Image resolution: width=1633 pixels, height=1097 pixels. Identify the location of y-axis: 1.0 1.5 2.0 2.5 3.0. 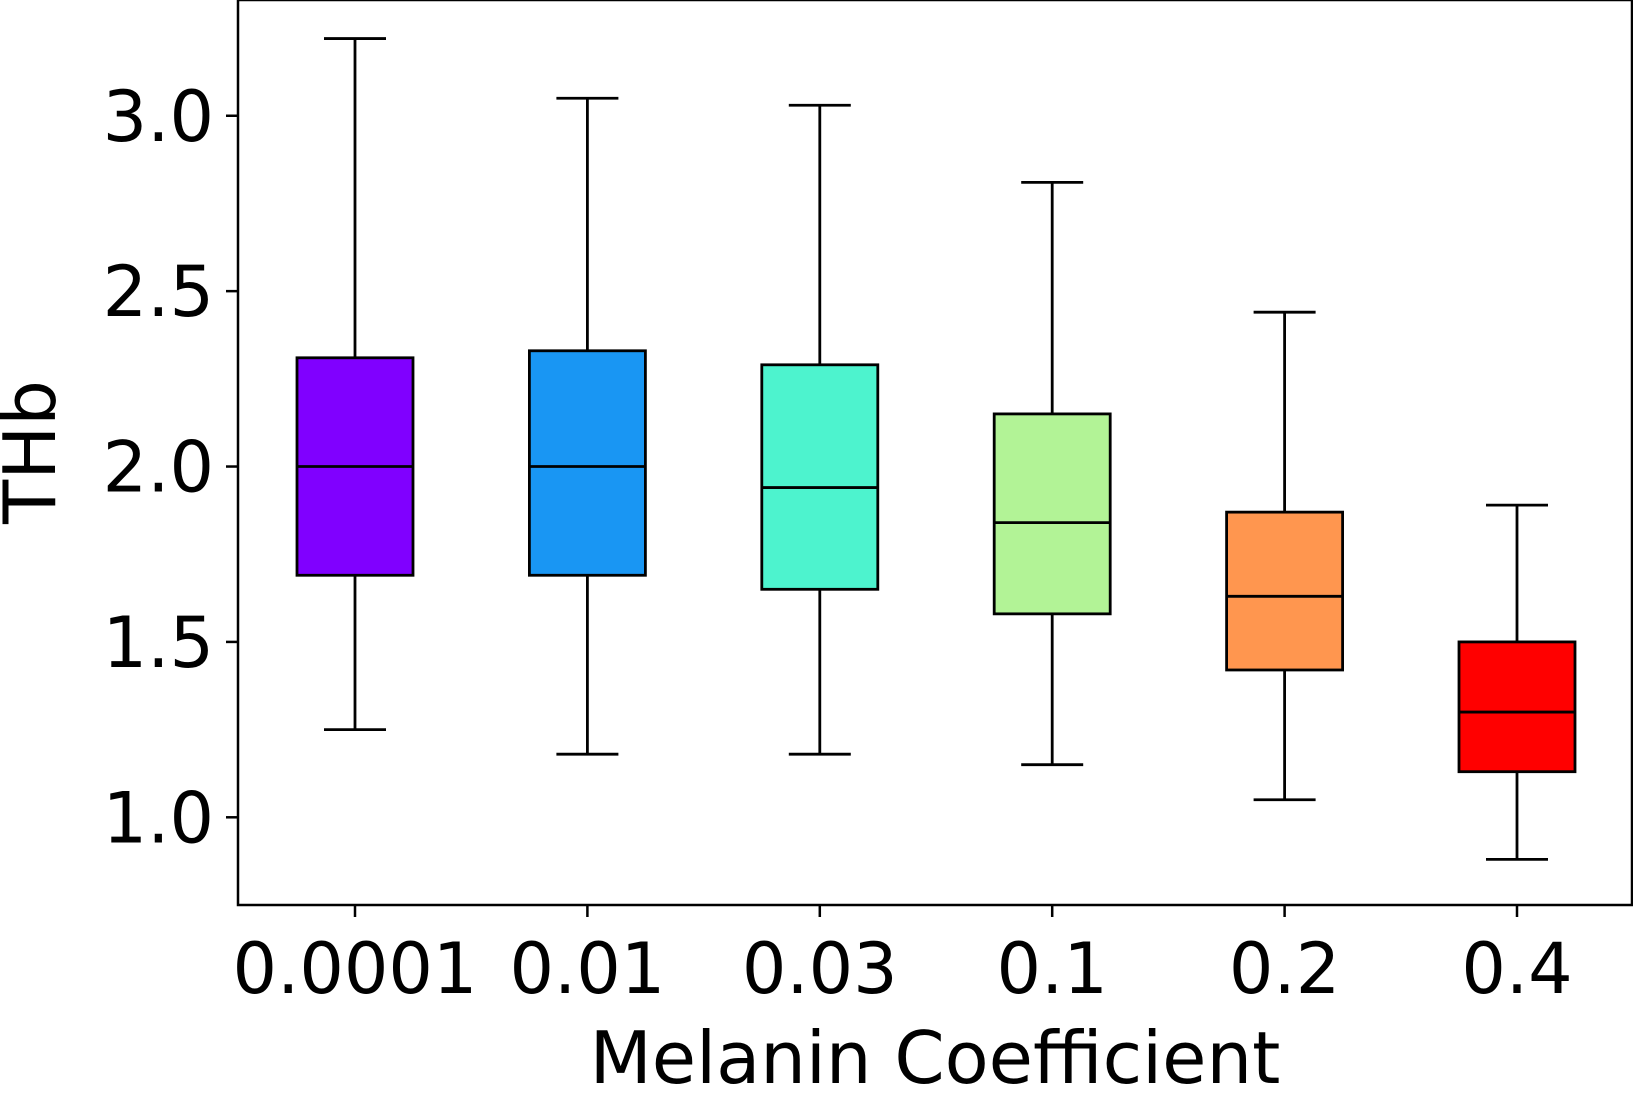
(170, 467).